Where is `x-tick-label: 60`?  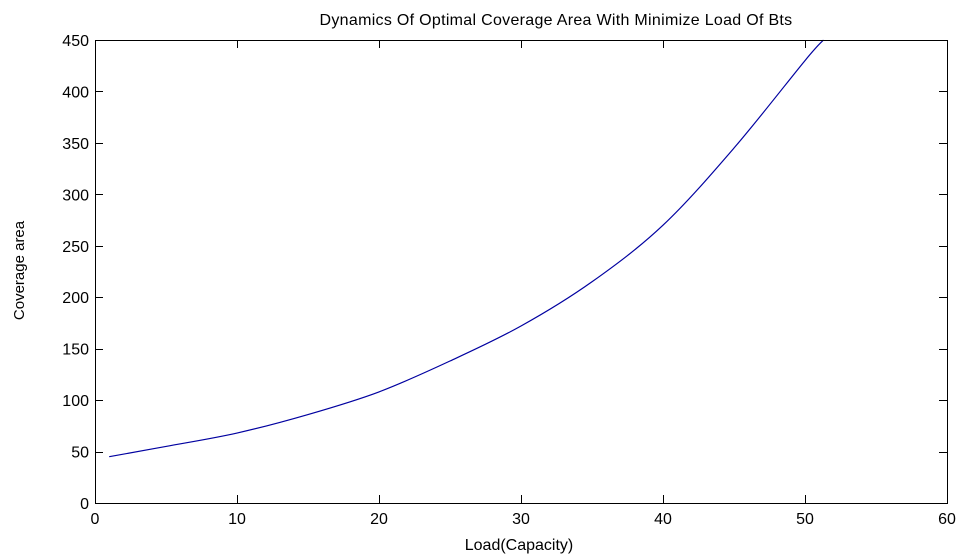
x-tick-label: 60 is located at coordinates (947, 519).